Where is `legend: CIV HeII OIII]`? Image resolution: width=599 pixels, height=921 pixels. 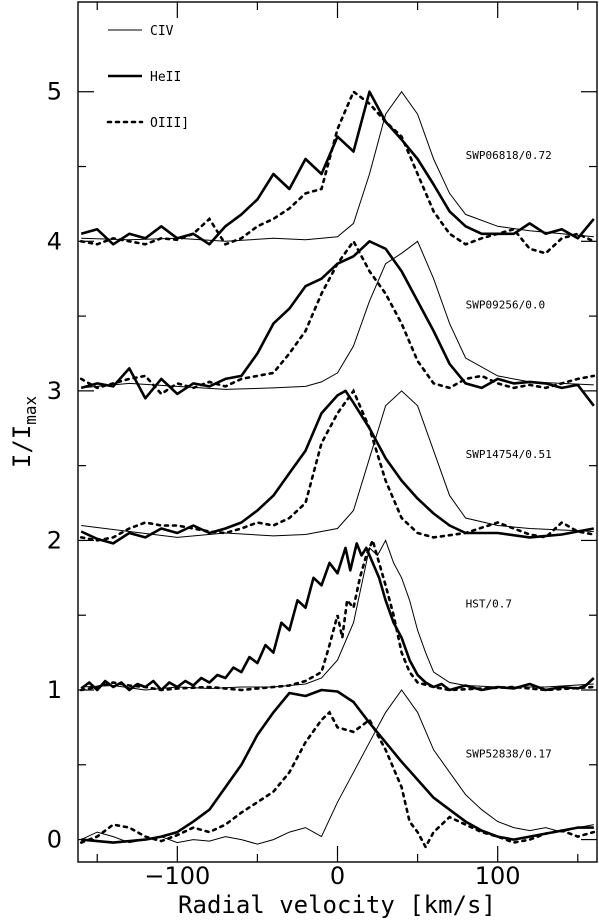
legend: CIV HeII OIII] is located at coordinates (147, 77).